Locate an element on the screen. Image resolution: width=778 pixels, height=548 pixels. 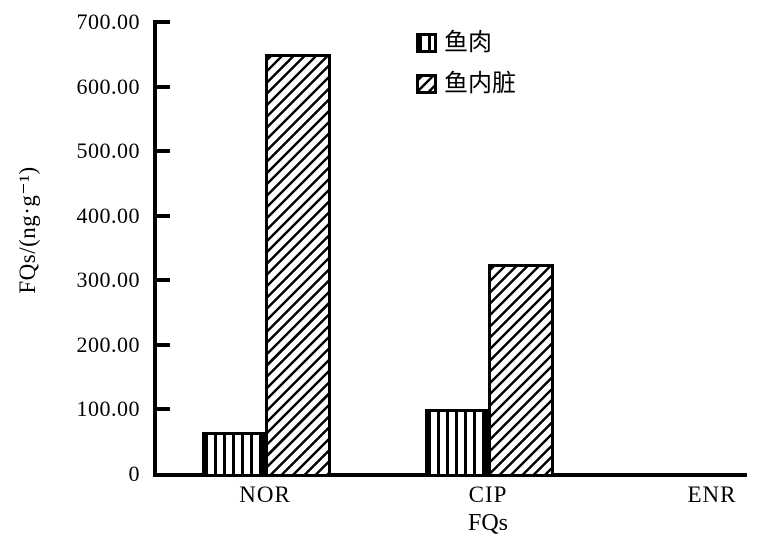
legend-item-fish-meat: 鱼肉 is located at coordinates (466, 43).